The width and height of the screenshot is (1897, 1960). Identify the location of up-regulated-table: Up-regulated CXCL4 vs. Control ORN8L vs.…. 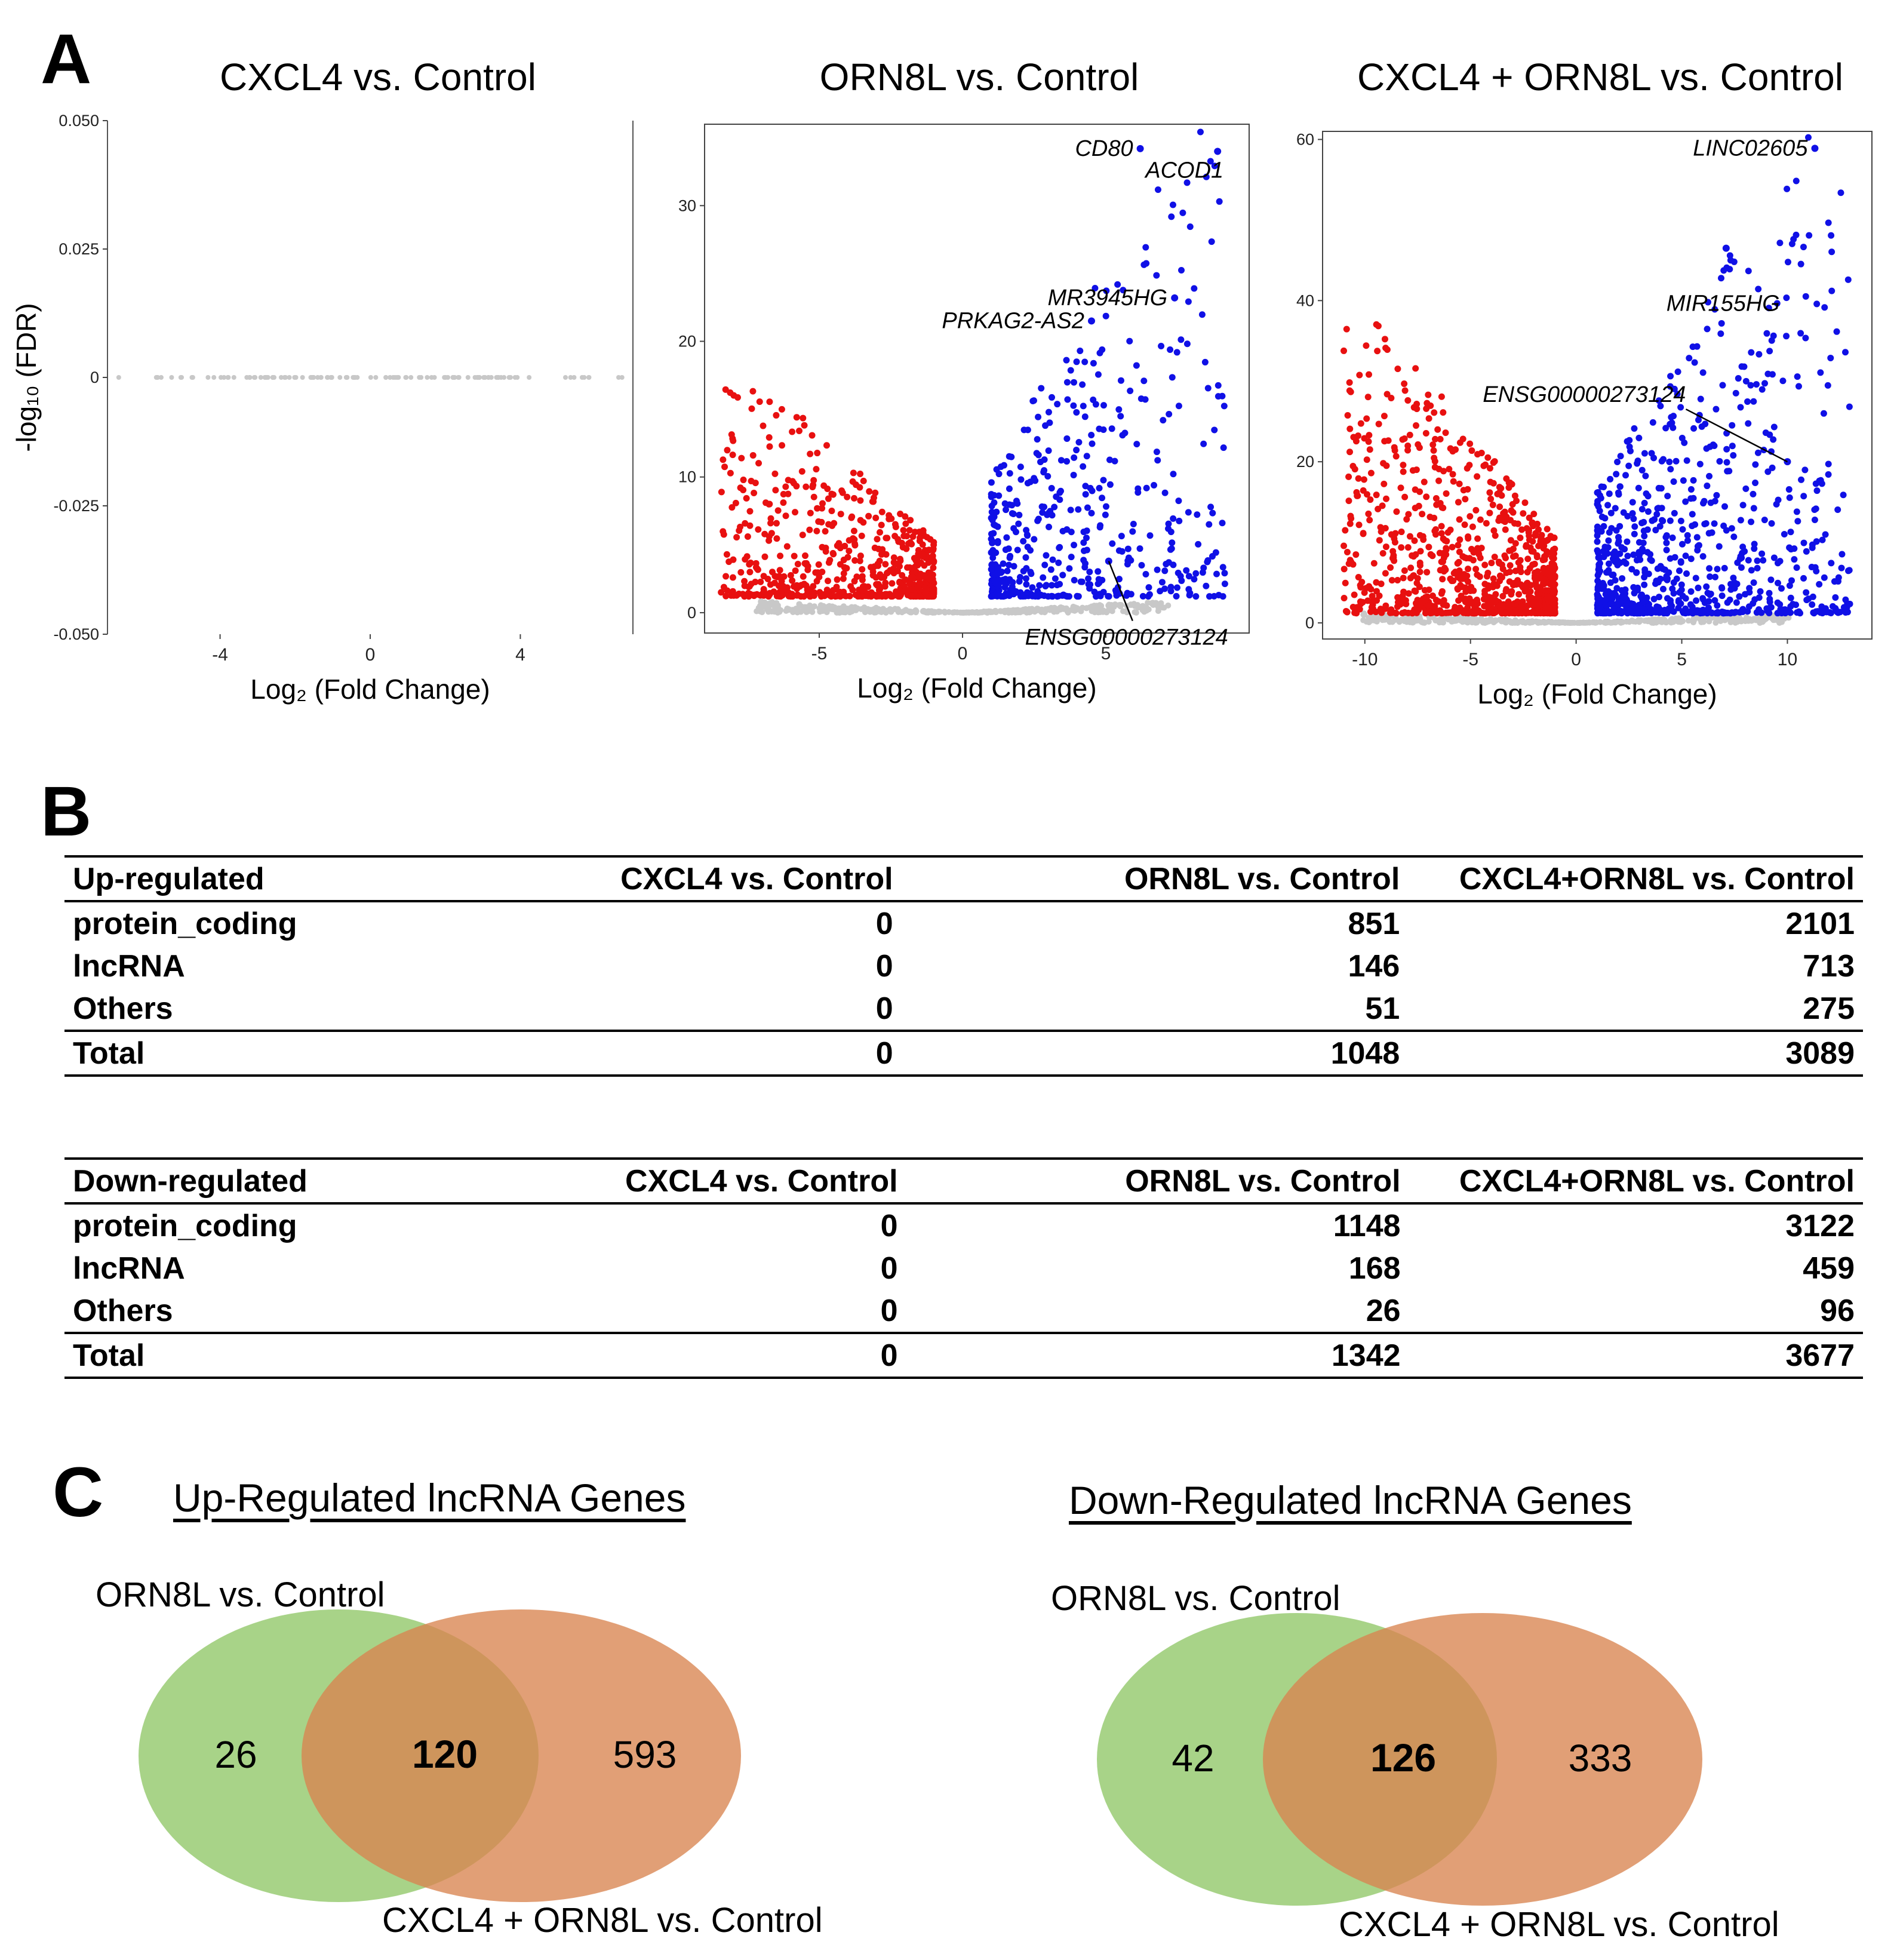
(963, 966).